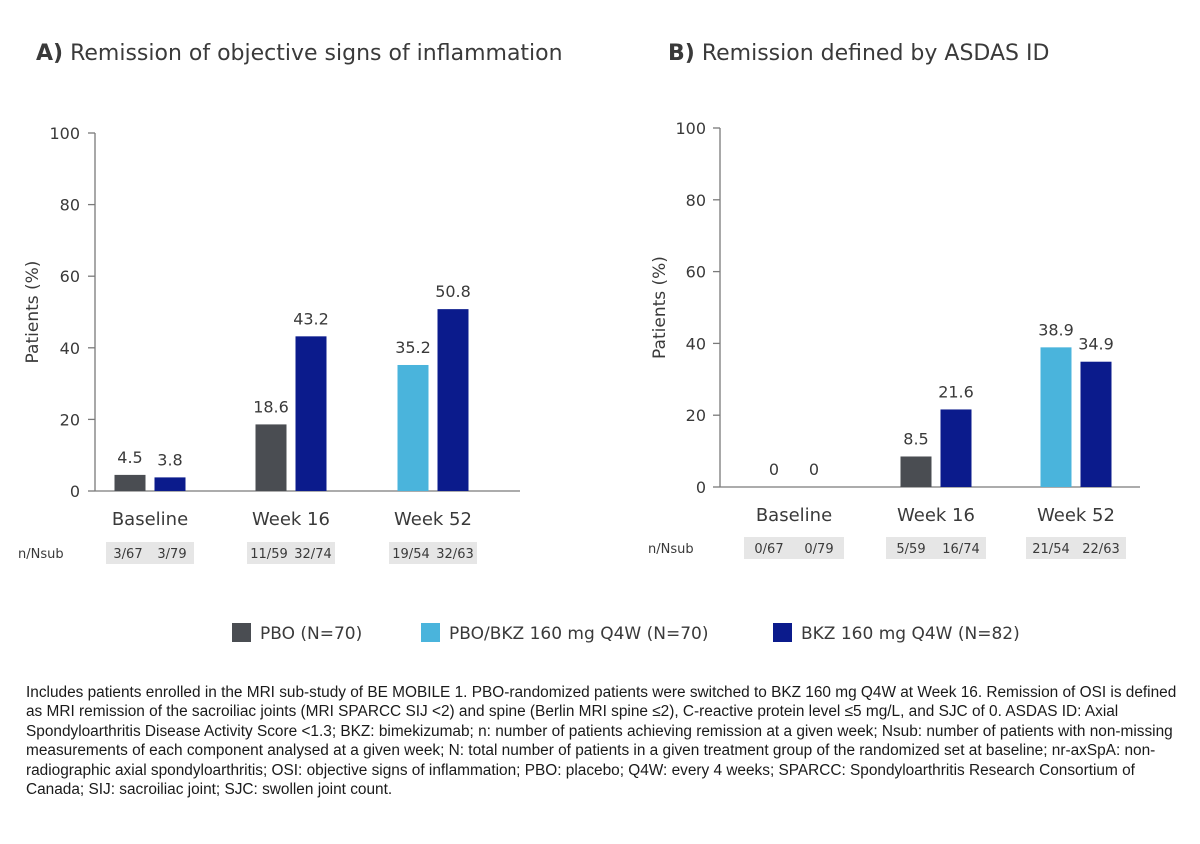 The image size is (1200, 844). Describe the element at coordinates (818, 549) in the screenshot. I see `nsub-value: 0/79` at that location.